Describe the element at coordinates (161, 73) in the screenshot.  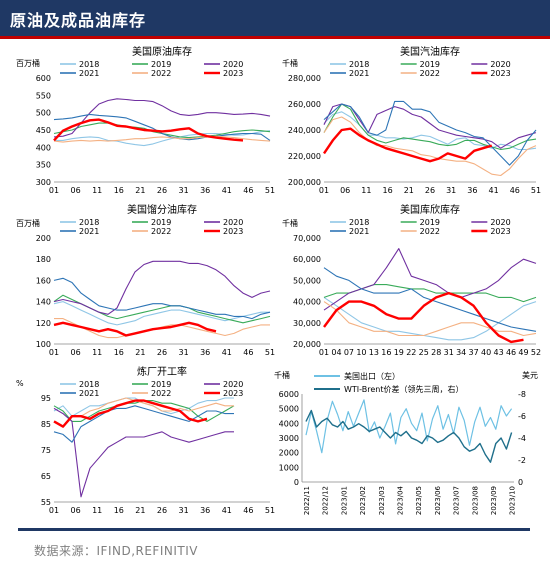
I see `crude-legend-label: 2022` at that location.